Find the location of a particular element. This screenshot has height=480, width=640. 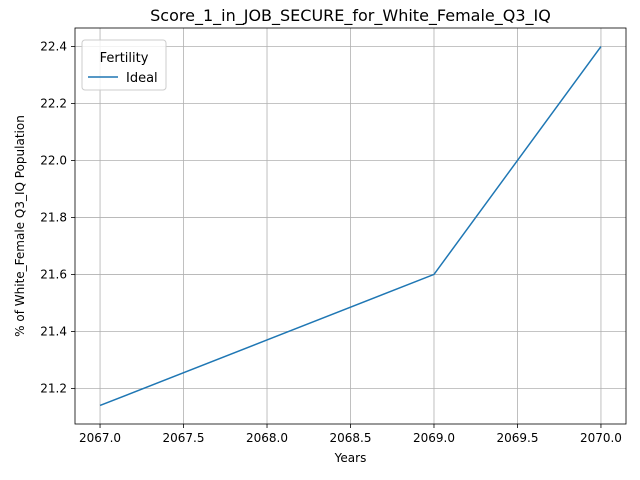

y-tick-label: 21.4 is located at coordinates (53, 331).